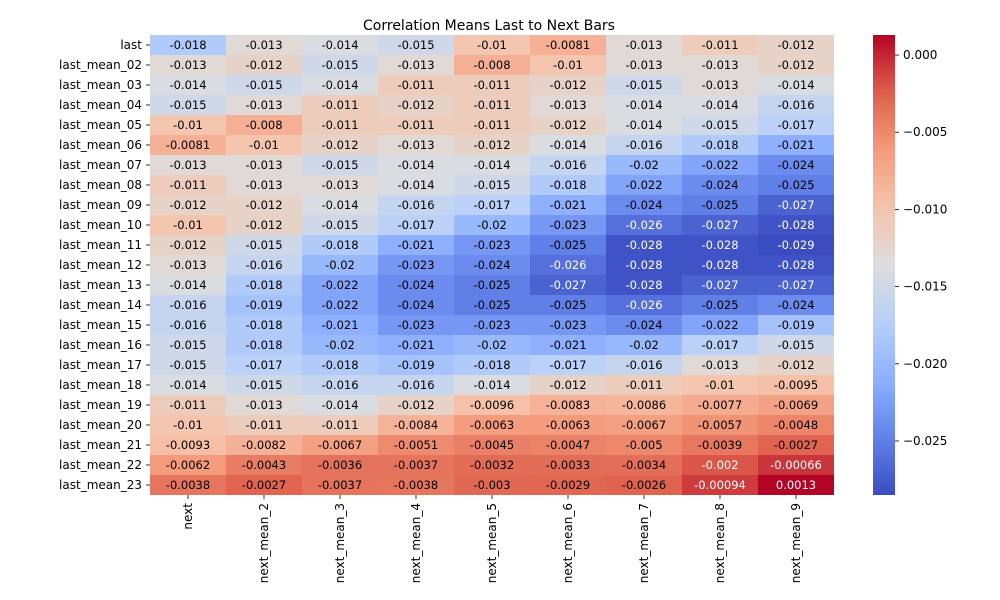  What do you see at coordinates (188, 485) in the screenshot?
I see `cell-value-label: -0.0038` at bounding box center [188, 485].